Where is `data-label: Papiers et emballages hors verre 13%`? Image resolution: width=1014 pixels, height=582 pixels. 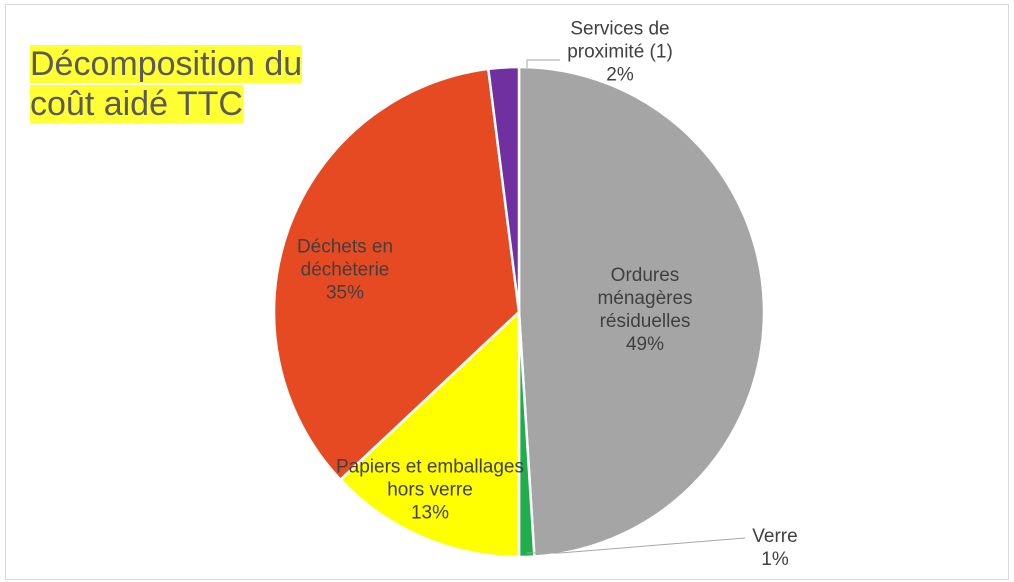
data-label: Papiers et emballages hors verre 13% is located at coordinates (430, 490).